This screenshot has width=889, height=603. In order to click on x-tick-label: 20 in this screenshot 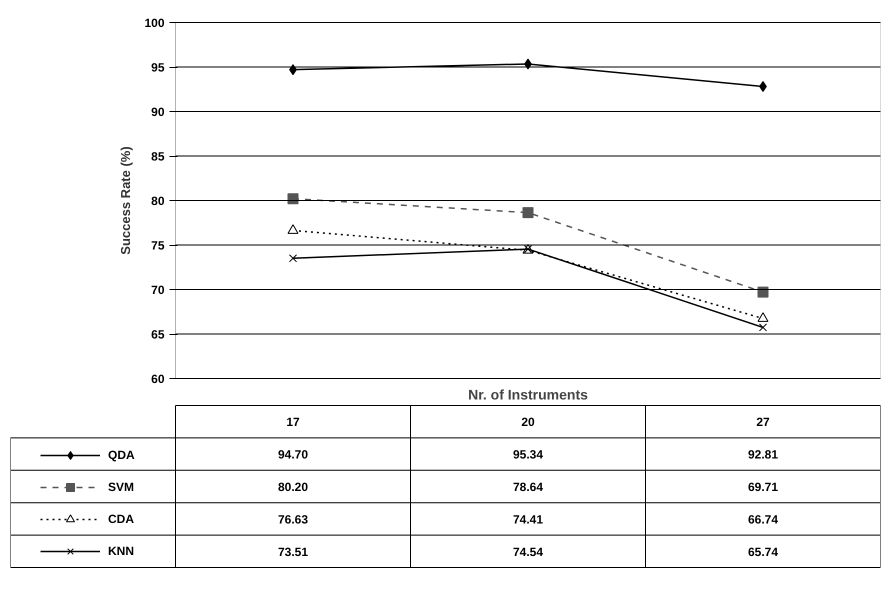, I will do `click(528, 422)`.